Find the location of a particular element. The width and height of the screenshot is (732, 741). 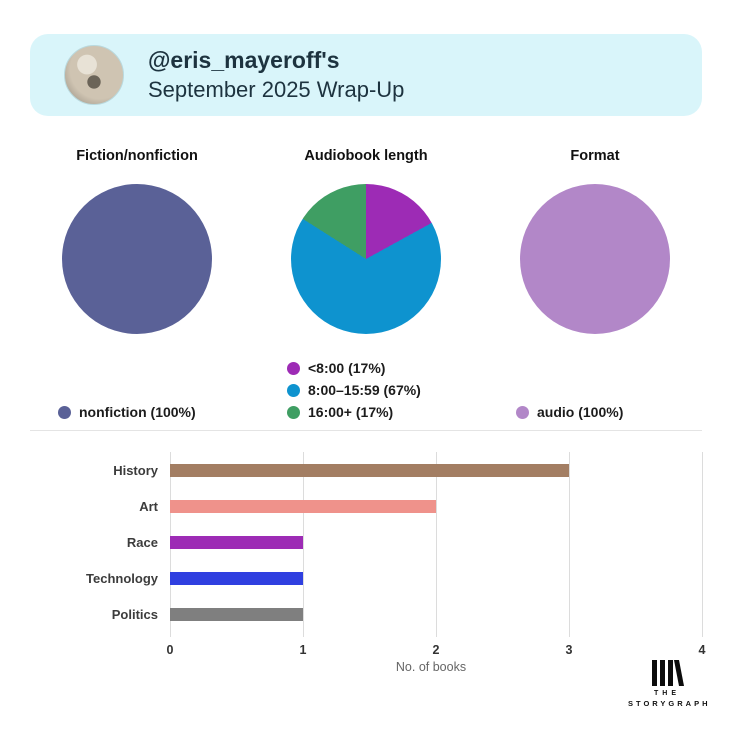

header-text: @eris_mayeroff's September 2025 Wrap-Up is located at coordinates (276, 75).